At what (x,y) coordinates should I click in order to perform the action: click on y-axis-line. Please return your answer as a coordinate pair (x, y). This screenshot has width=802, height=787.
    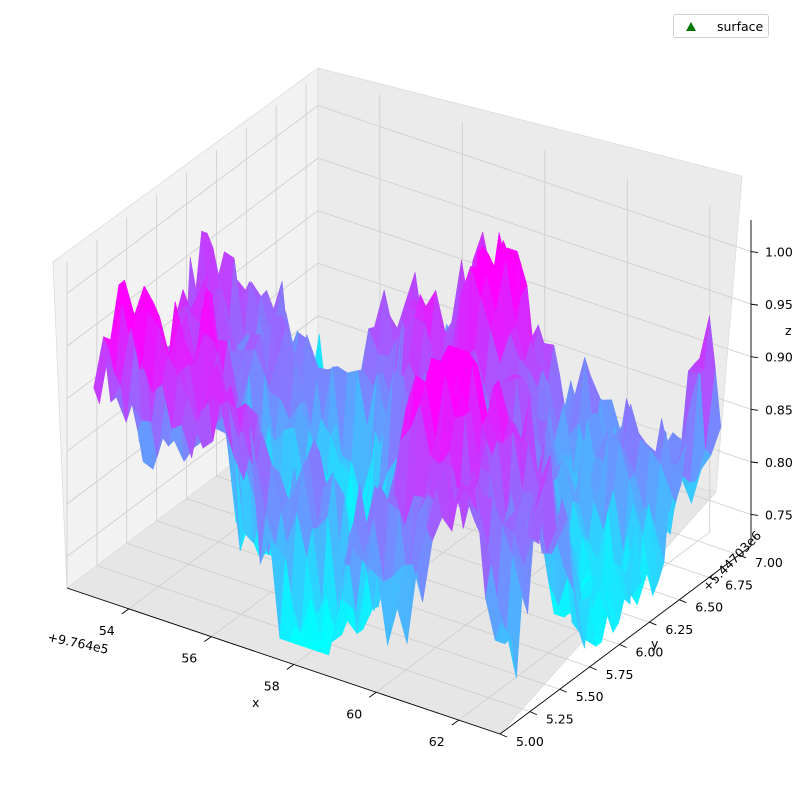
    Looking at the image, I should click on (625, 640).